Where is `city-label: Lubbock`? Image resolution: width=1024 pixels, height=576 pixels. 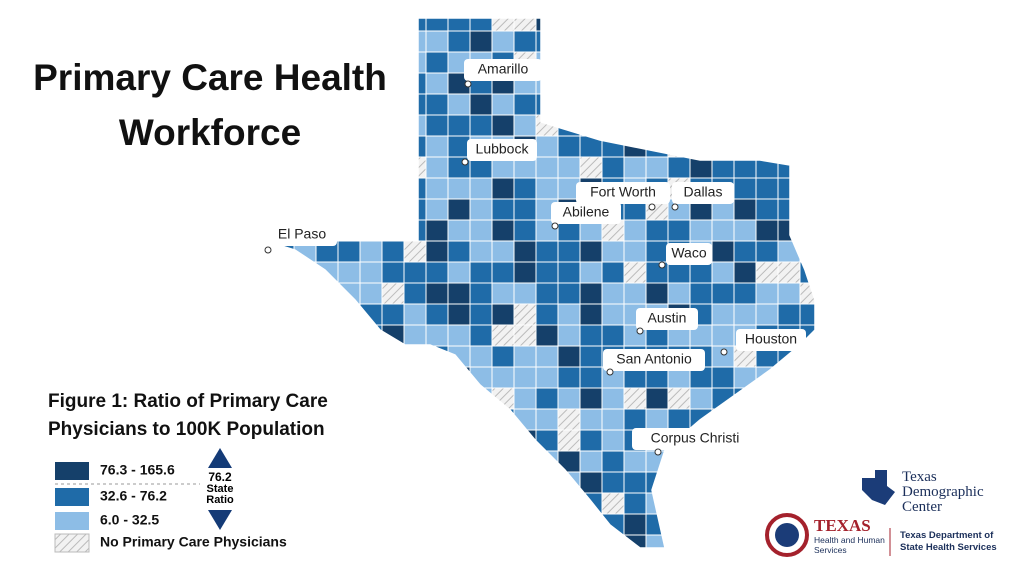
city-label: Lubbock is located at coordinates (503, 149).